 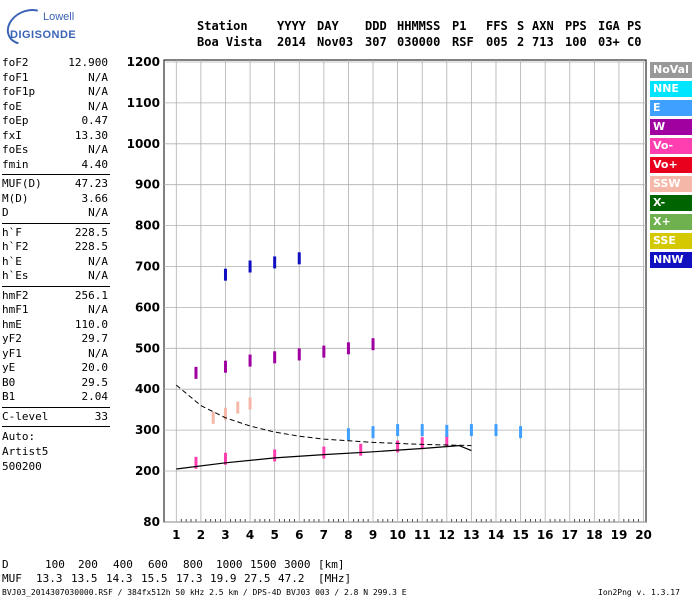 I want to click on param-row-fof1p: foF1p N/A, so click(x=56, y=92).